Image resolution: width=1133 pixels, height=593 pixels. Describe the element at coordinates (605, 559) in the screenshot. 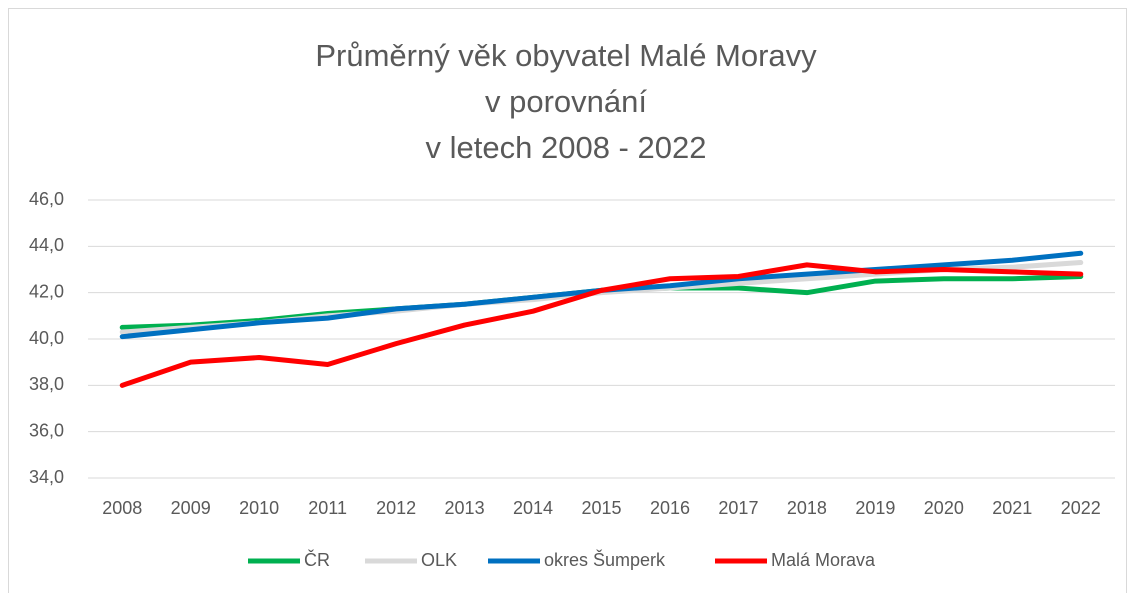

I see `legend-label: okres Šumperk` at that location.